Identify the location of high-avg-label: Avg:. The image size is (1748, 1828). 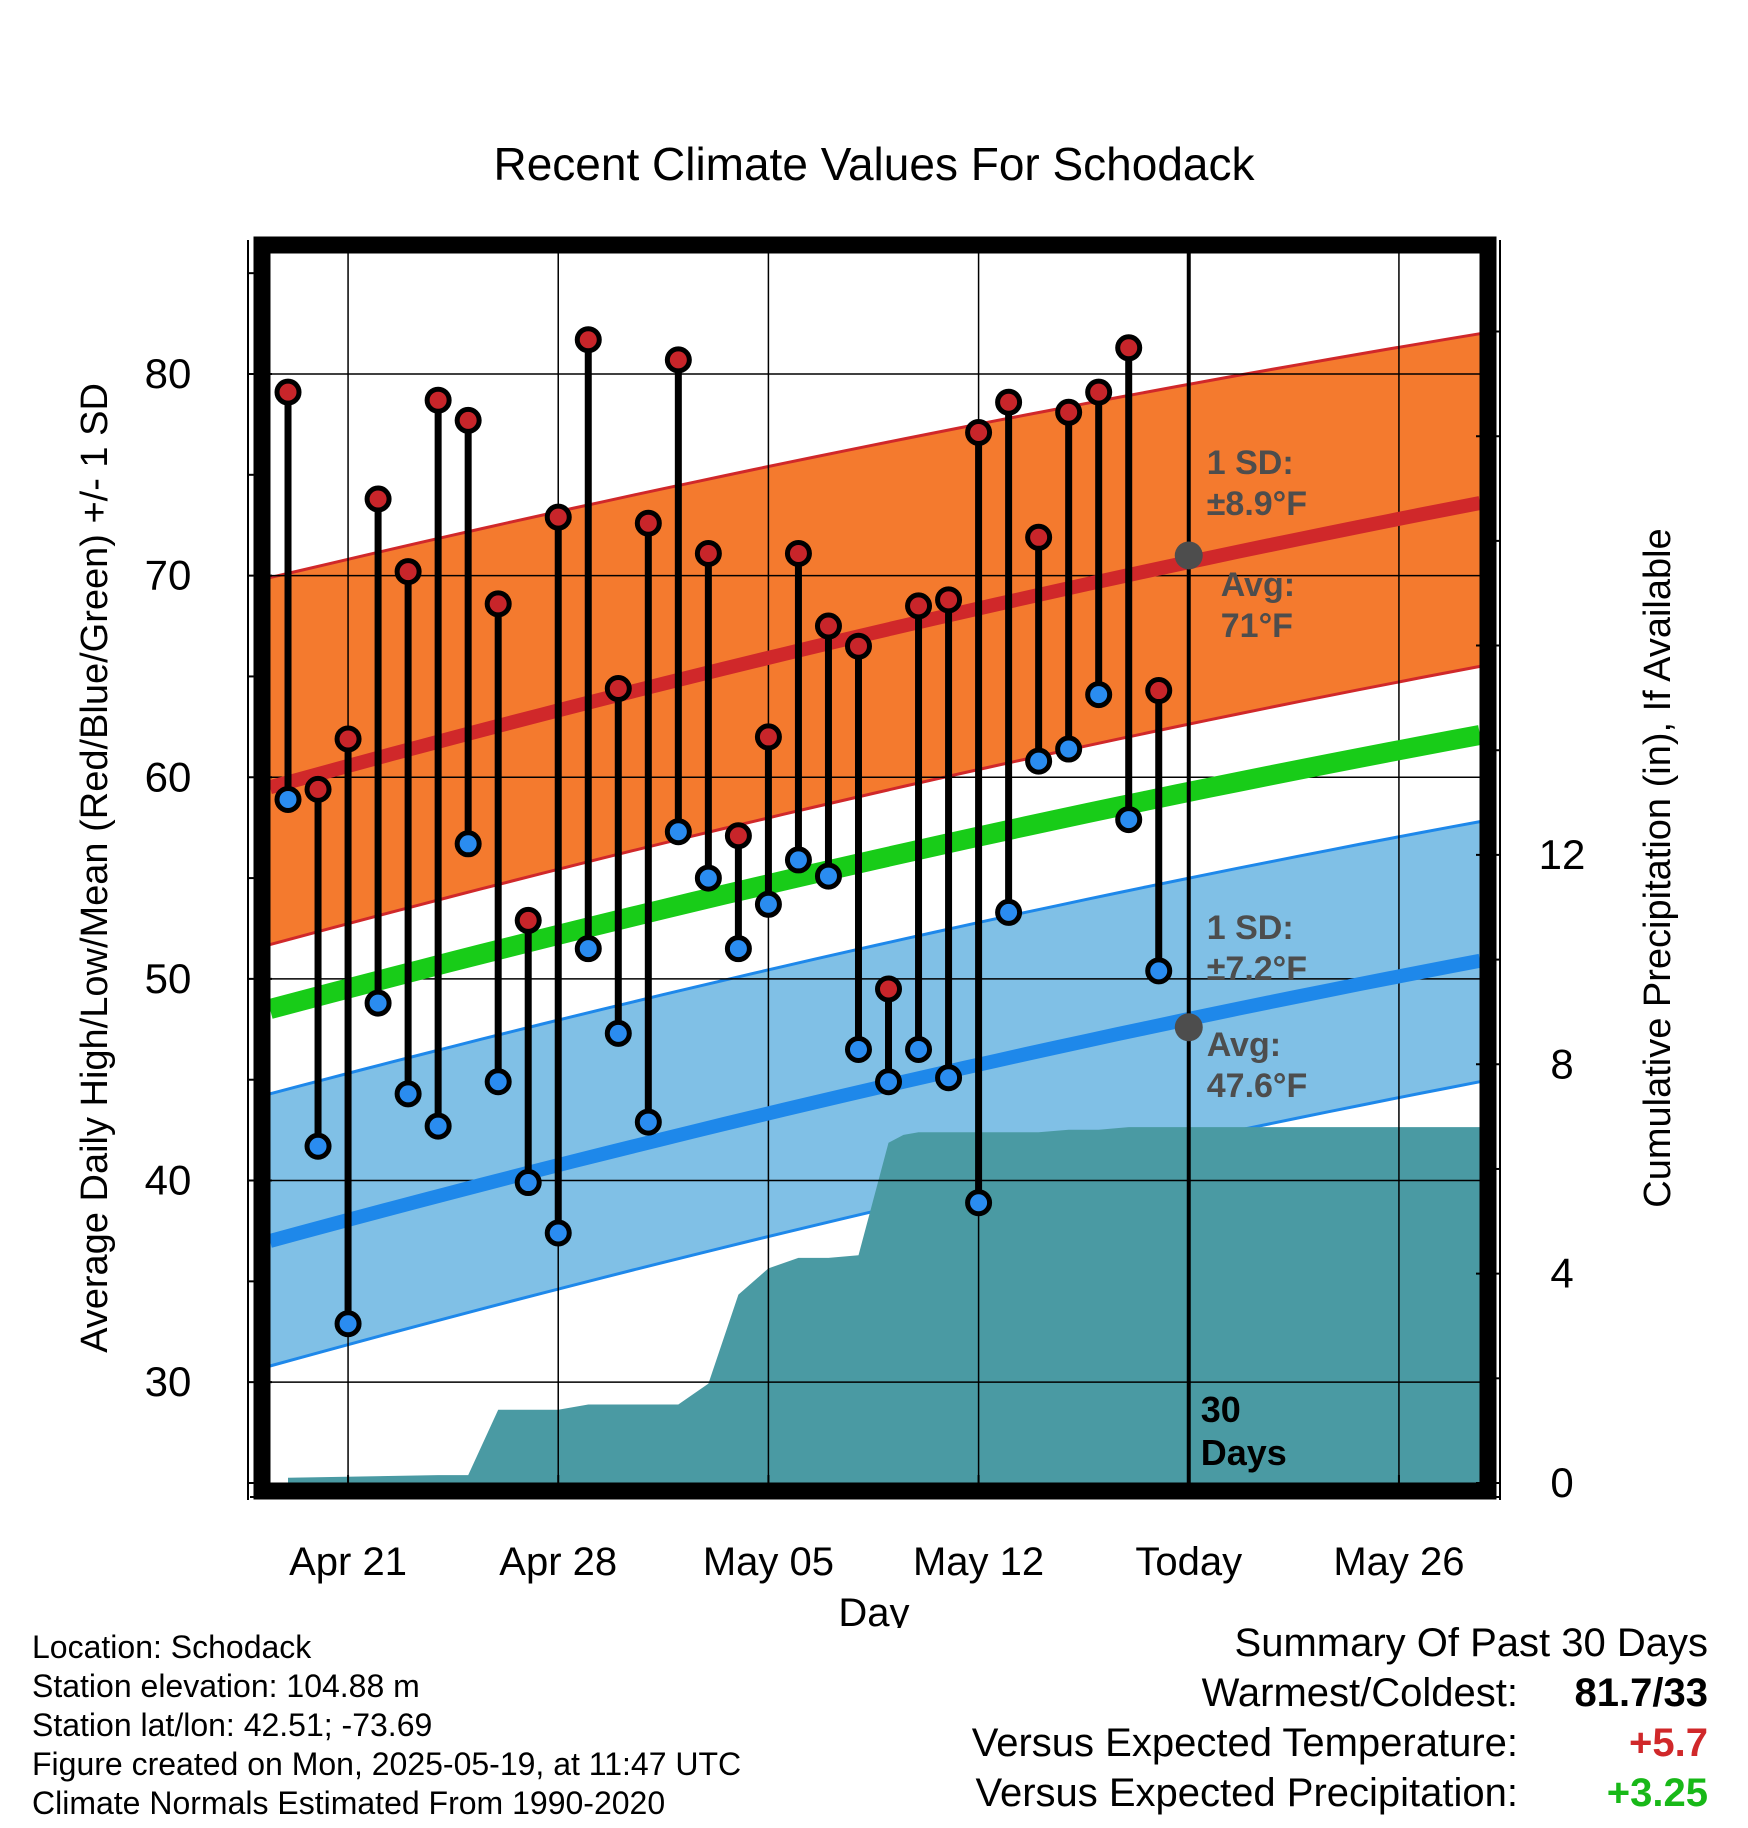
(1258, 585).